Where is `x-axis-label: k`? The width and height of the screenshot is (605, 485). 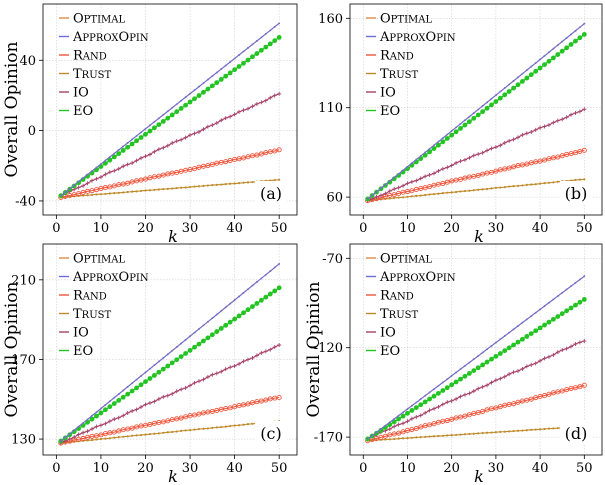 x-axis-label: k is located at coordinates (479, 476).